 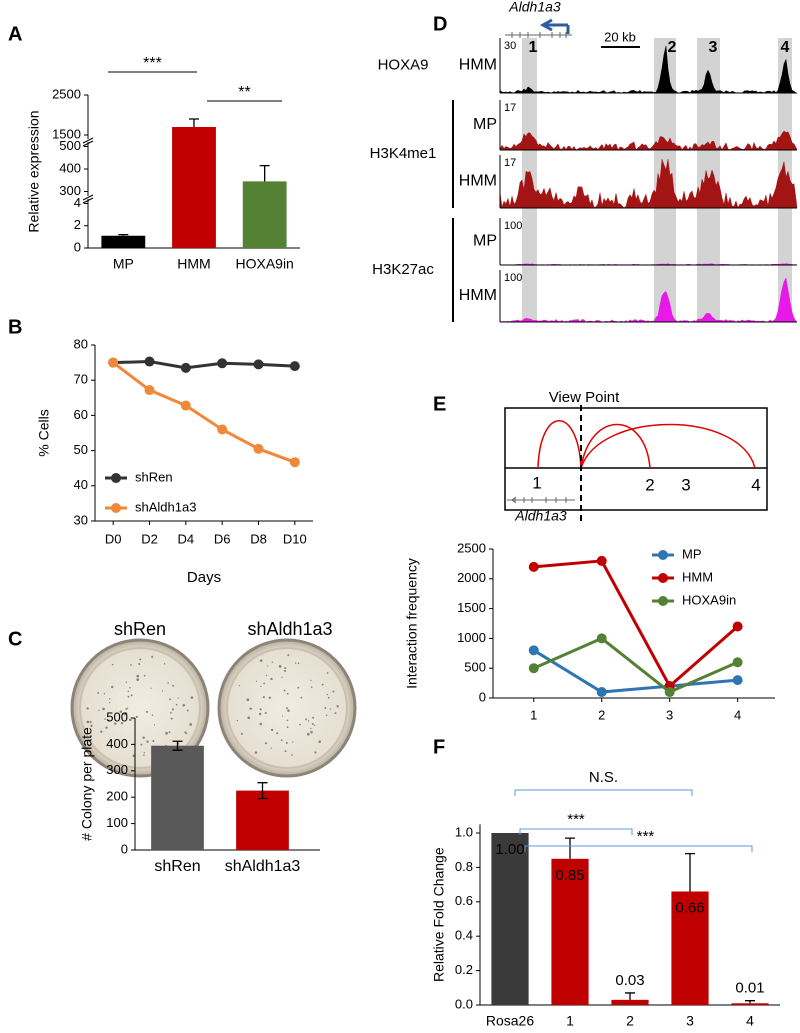 What do you see at coordinates (635, 671) in the screenshot?
I see `series-line` at bounding box center [635, 671].